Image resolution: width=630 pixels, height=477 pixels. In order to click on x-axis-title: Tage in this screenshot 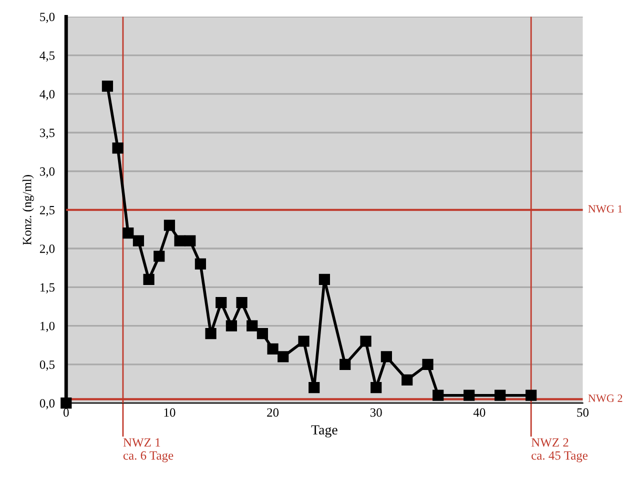, I will do `click(324, 431)`.